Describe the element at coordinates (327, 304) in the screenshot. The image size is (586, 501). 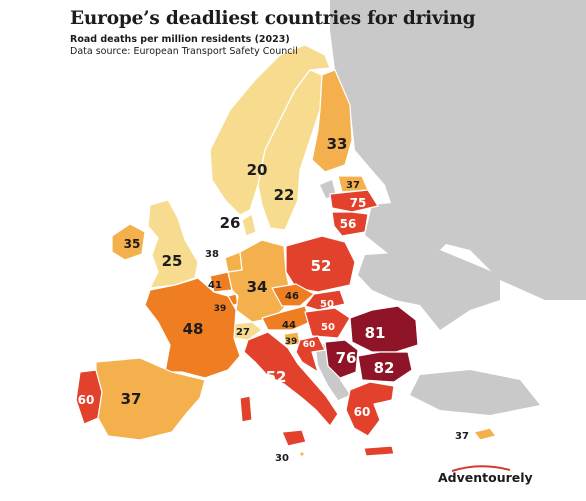
I see `label-slovakia: 50` at that location.